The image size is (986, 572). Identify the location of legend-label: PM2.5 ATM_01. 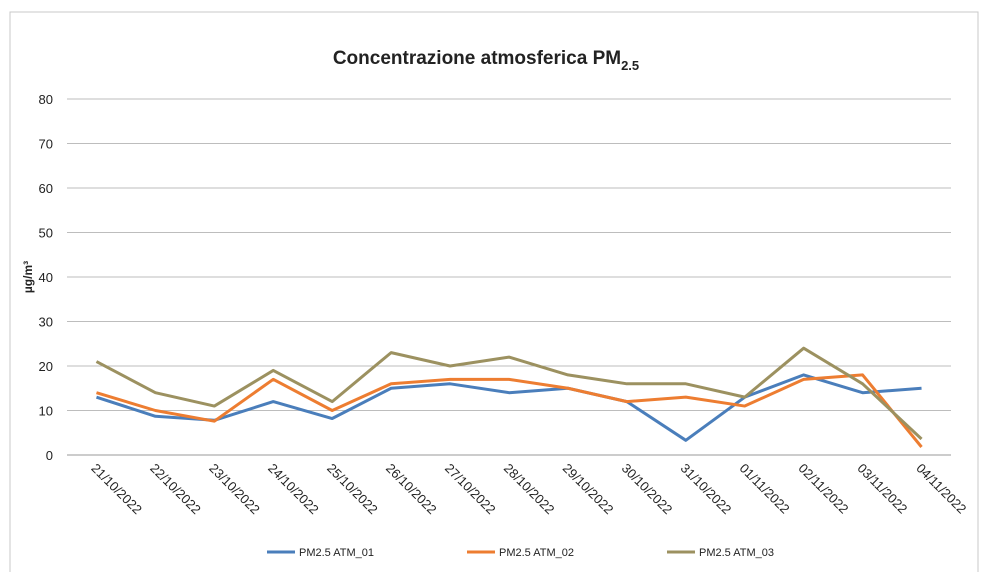
(336, 553).